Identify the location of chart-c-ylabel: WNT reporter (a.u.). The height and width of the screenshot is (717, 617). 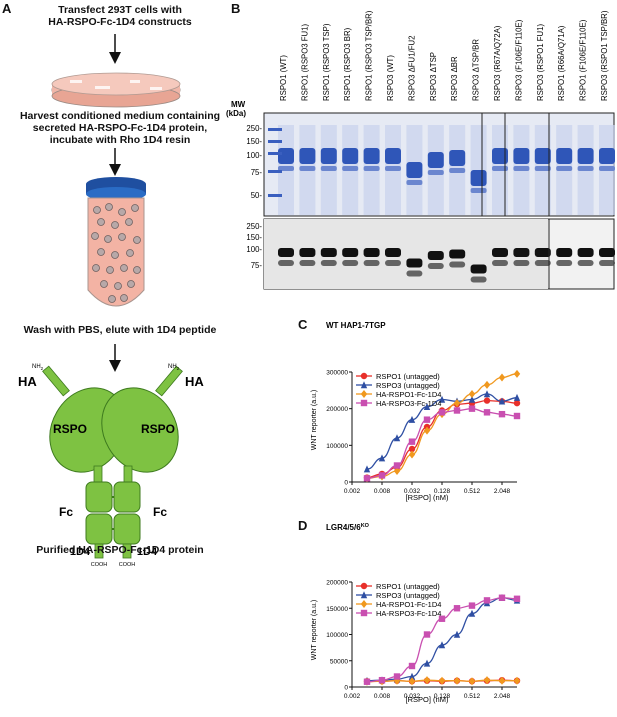
(314, 420).